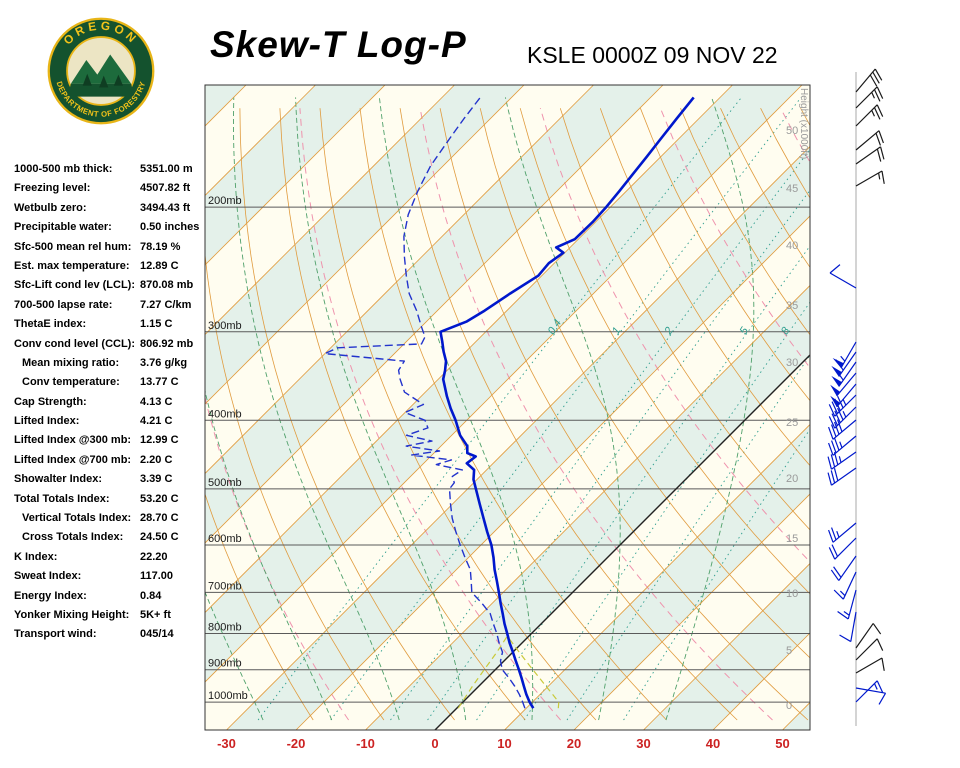 This screenshot has height=768, width=960. What do you see at coordinates (62, 498) in the screenshot?
I see `stat-label: Total Totals Index:` at bounding box center [62, 498].